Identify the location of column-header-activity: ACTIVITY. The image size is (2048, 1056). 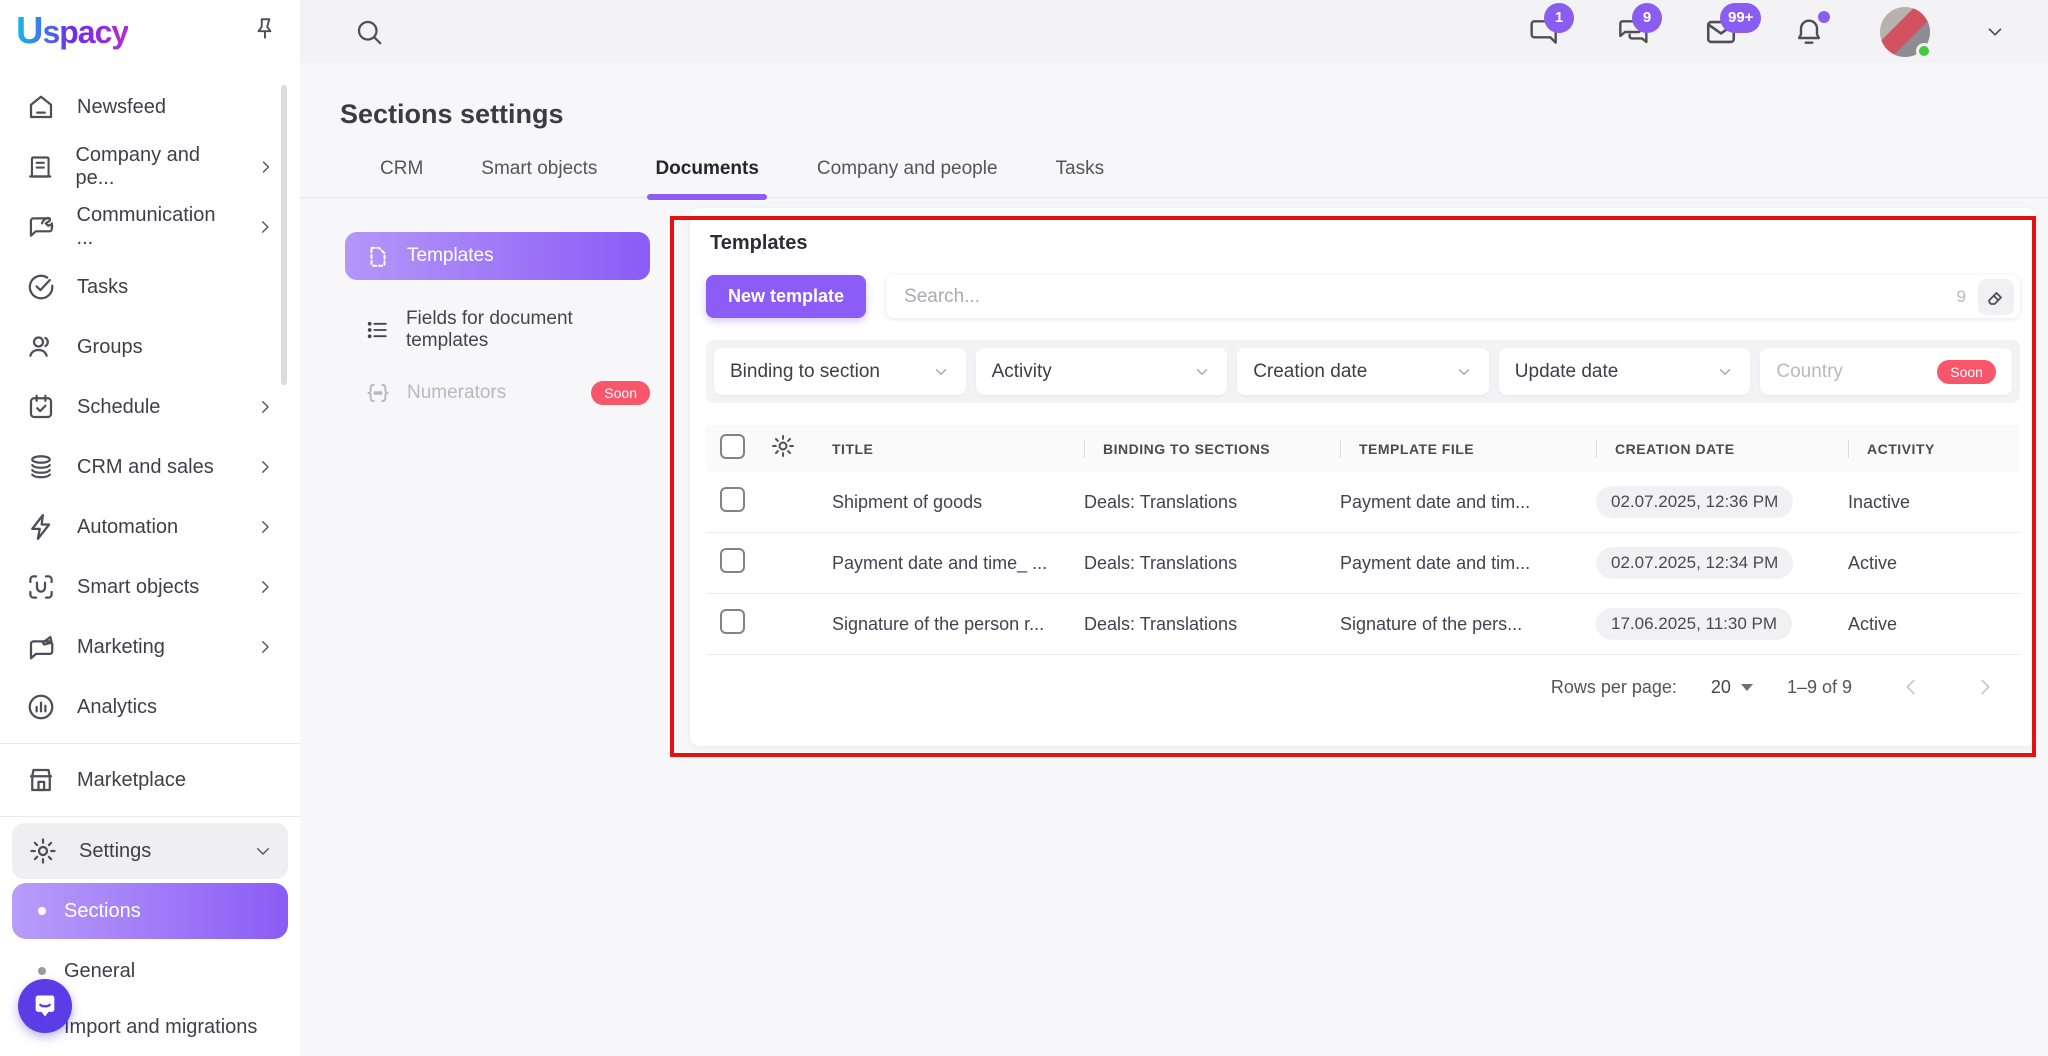
(1934, 448).